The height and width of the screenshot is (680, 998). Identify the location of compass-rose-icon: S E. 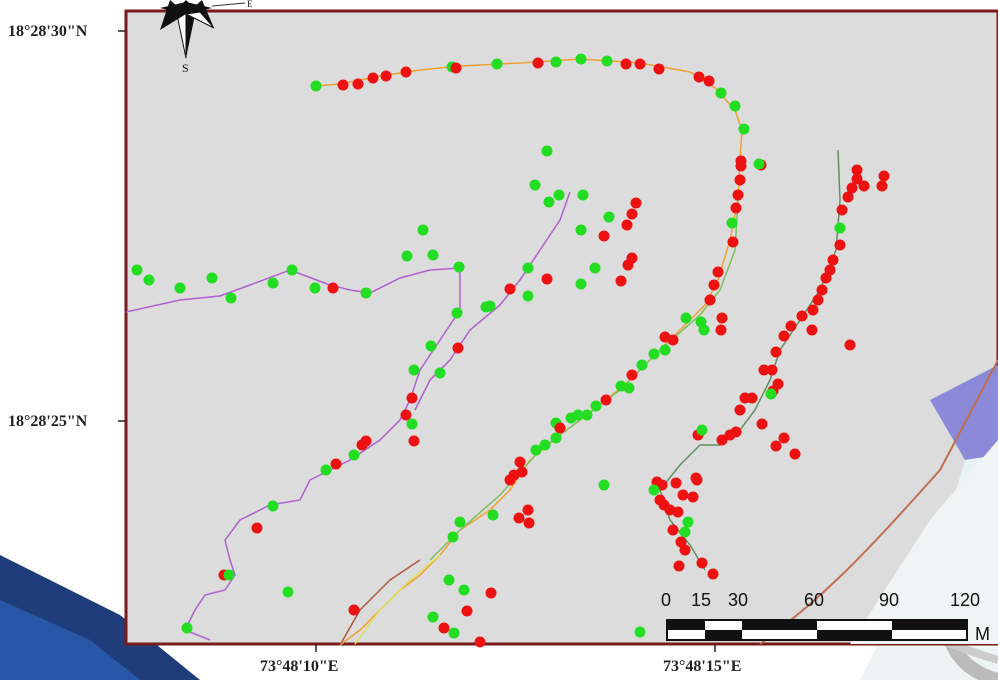
(206, 37).